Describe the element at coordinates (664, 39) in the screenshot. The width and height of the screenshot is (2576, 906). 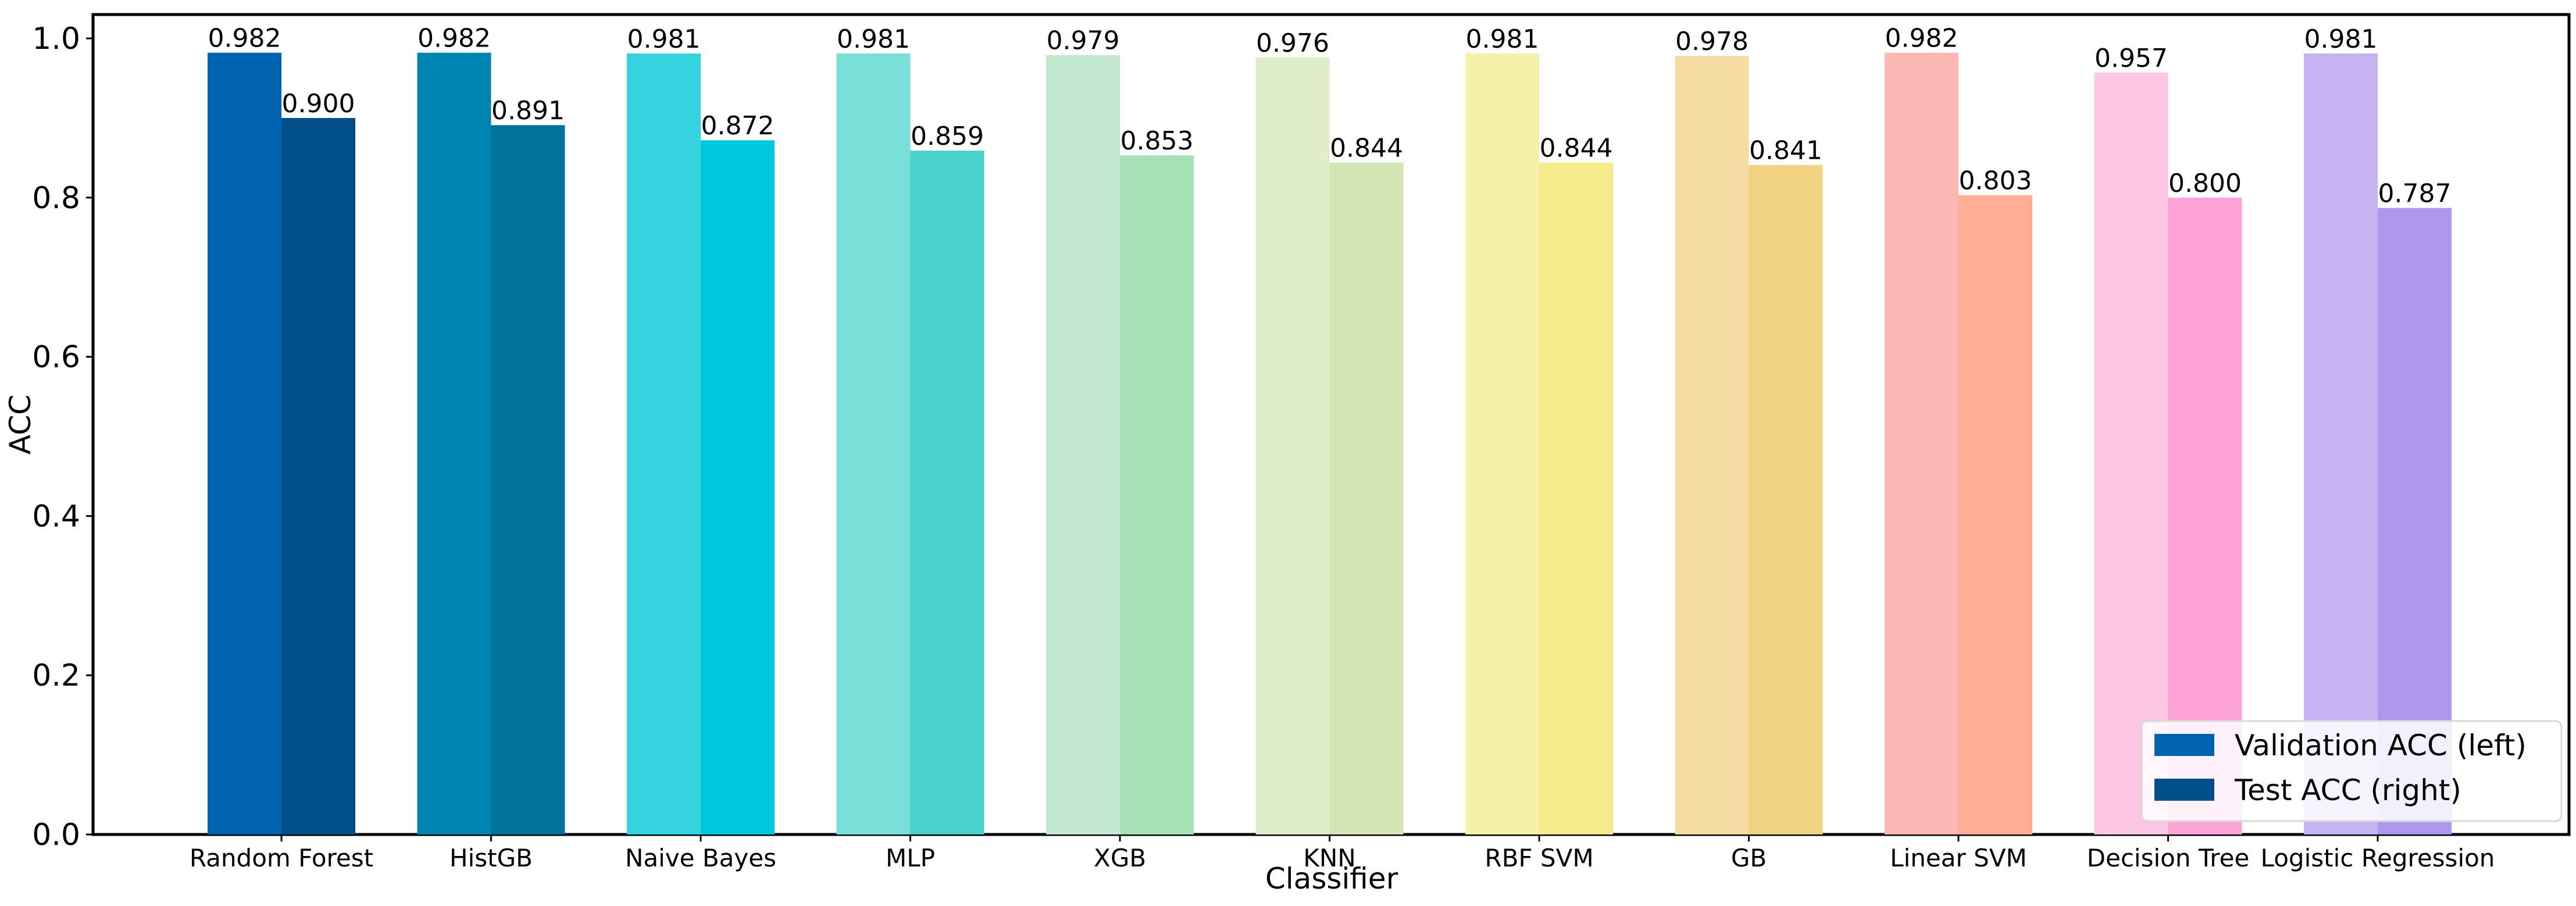
I see `validation-value-label-2: 0.981` at that location.